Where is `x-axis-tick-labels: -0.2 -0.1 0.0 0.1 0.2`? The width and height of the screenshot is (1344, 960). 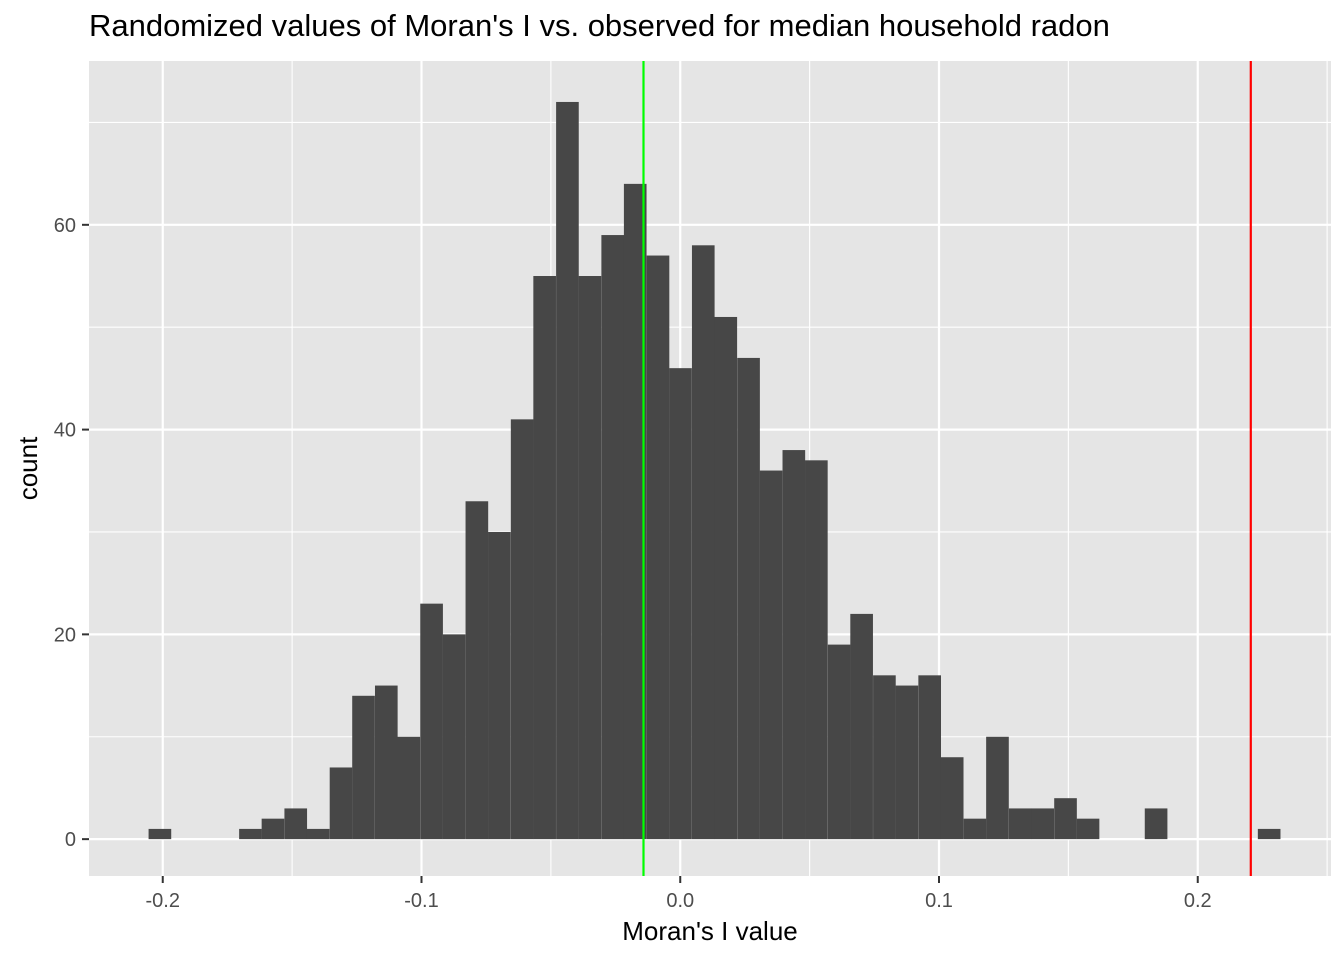 x-axis-tick-labels: -0.2 -0.1 0.0 0.1 0.2 is located at coordinates (679, 901).